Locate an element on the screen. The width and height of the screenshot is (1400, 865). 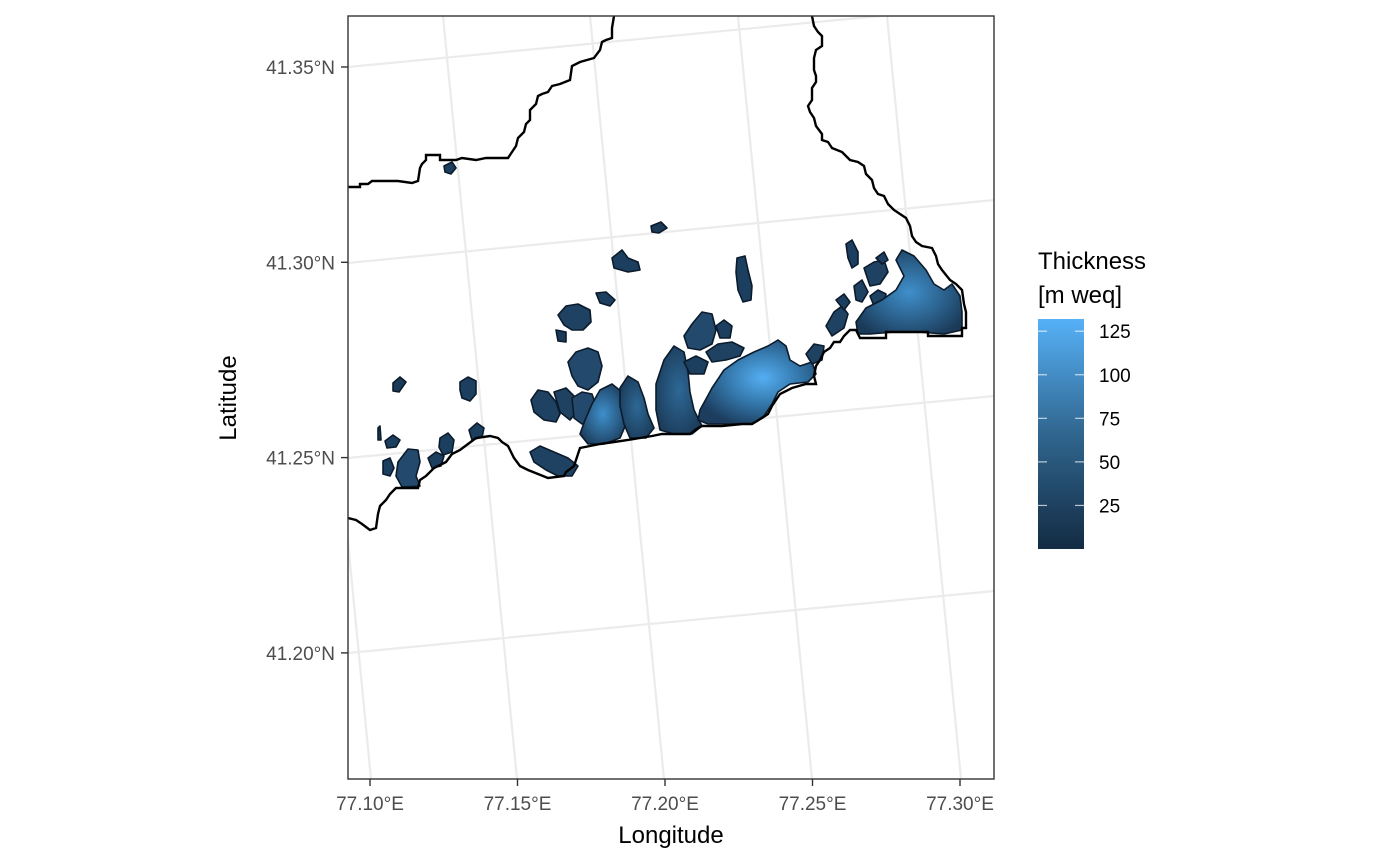
x-tick-label: 77.20°E is located at coordinates (665, 804).